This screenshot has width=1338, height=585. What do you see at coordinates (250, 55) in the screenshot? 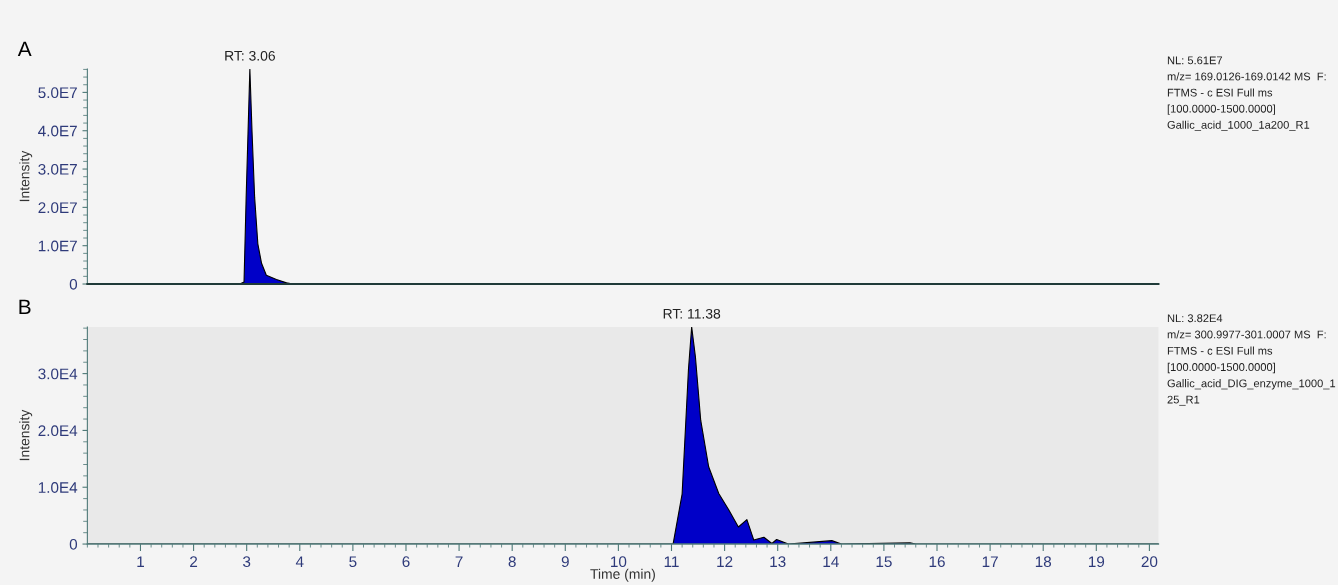
I see `annotation: RT: 3.06` at bounding box center [250, 55].